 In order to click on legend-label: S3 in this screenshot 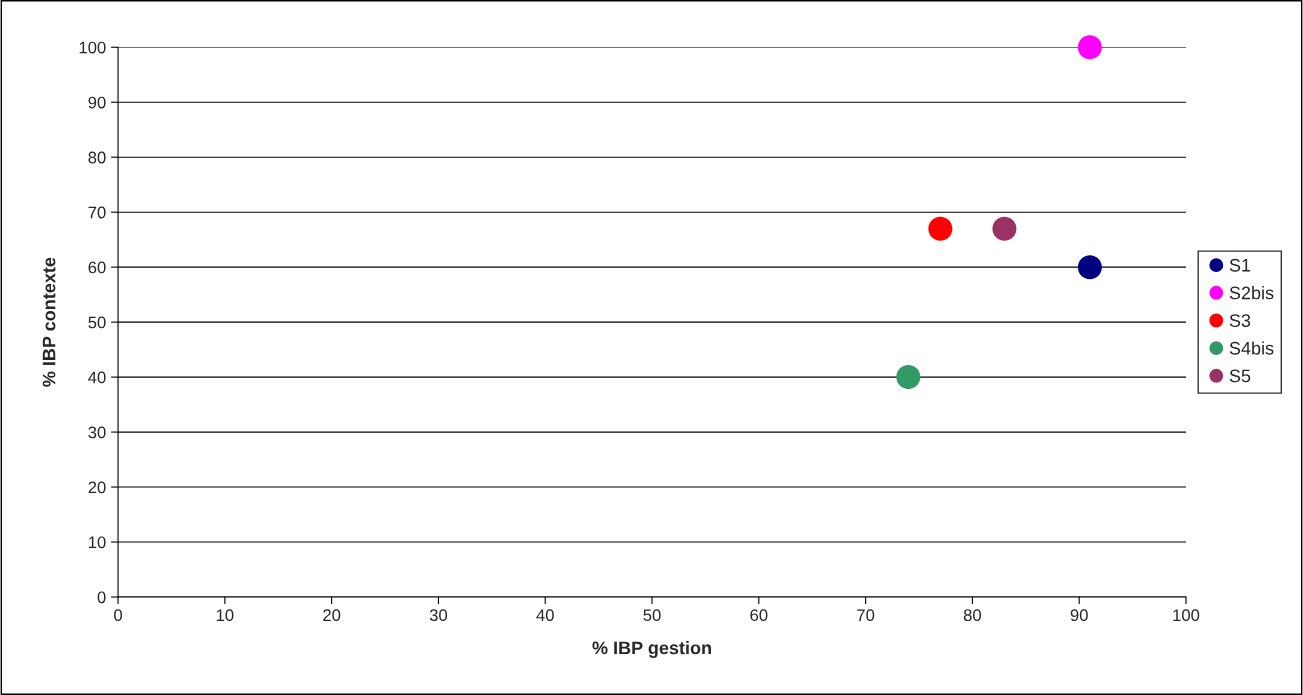, I will do `click(1240, 320)`.